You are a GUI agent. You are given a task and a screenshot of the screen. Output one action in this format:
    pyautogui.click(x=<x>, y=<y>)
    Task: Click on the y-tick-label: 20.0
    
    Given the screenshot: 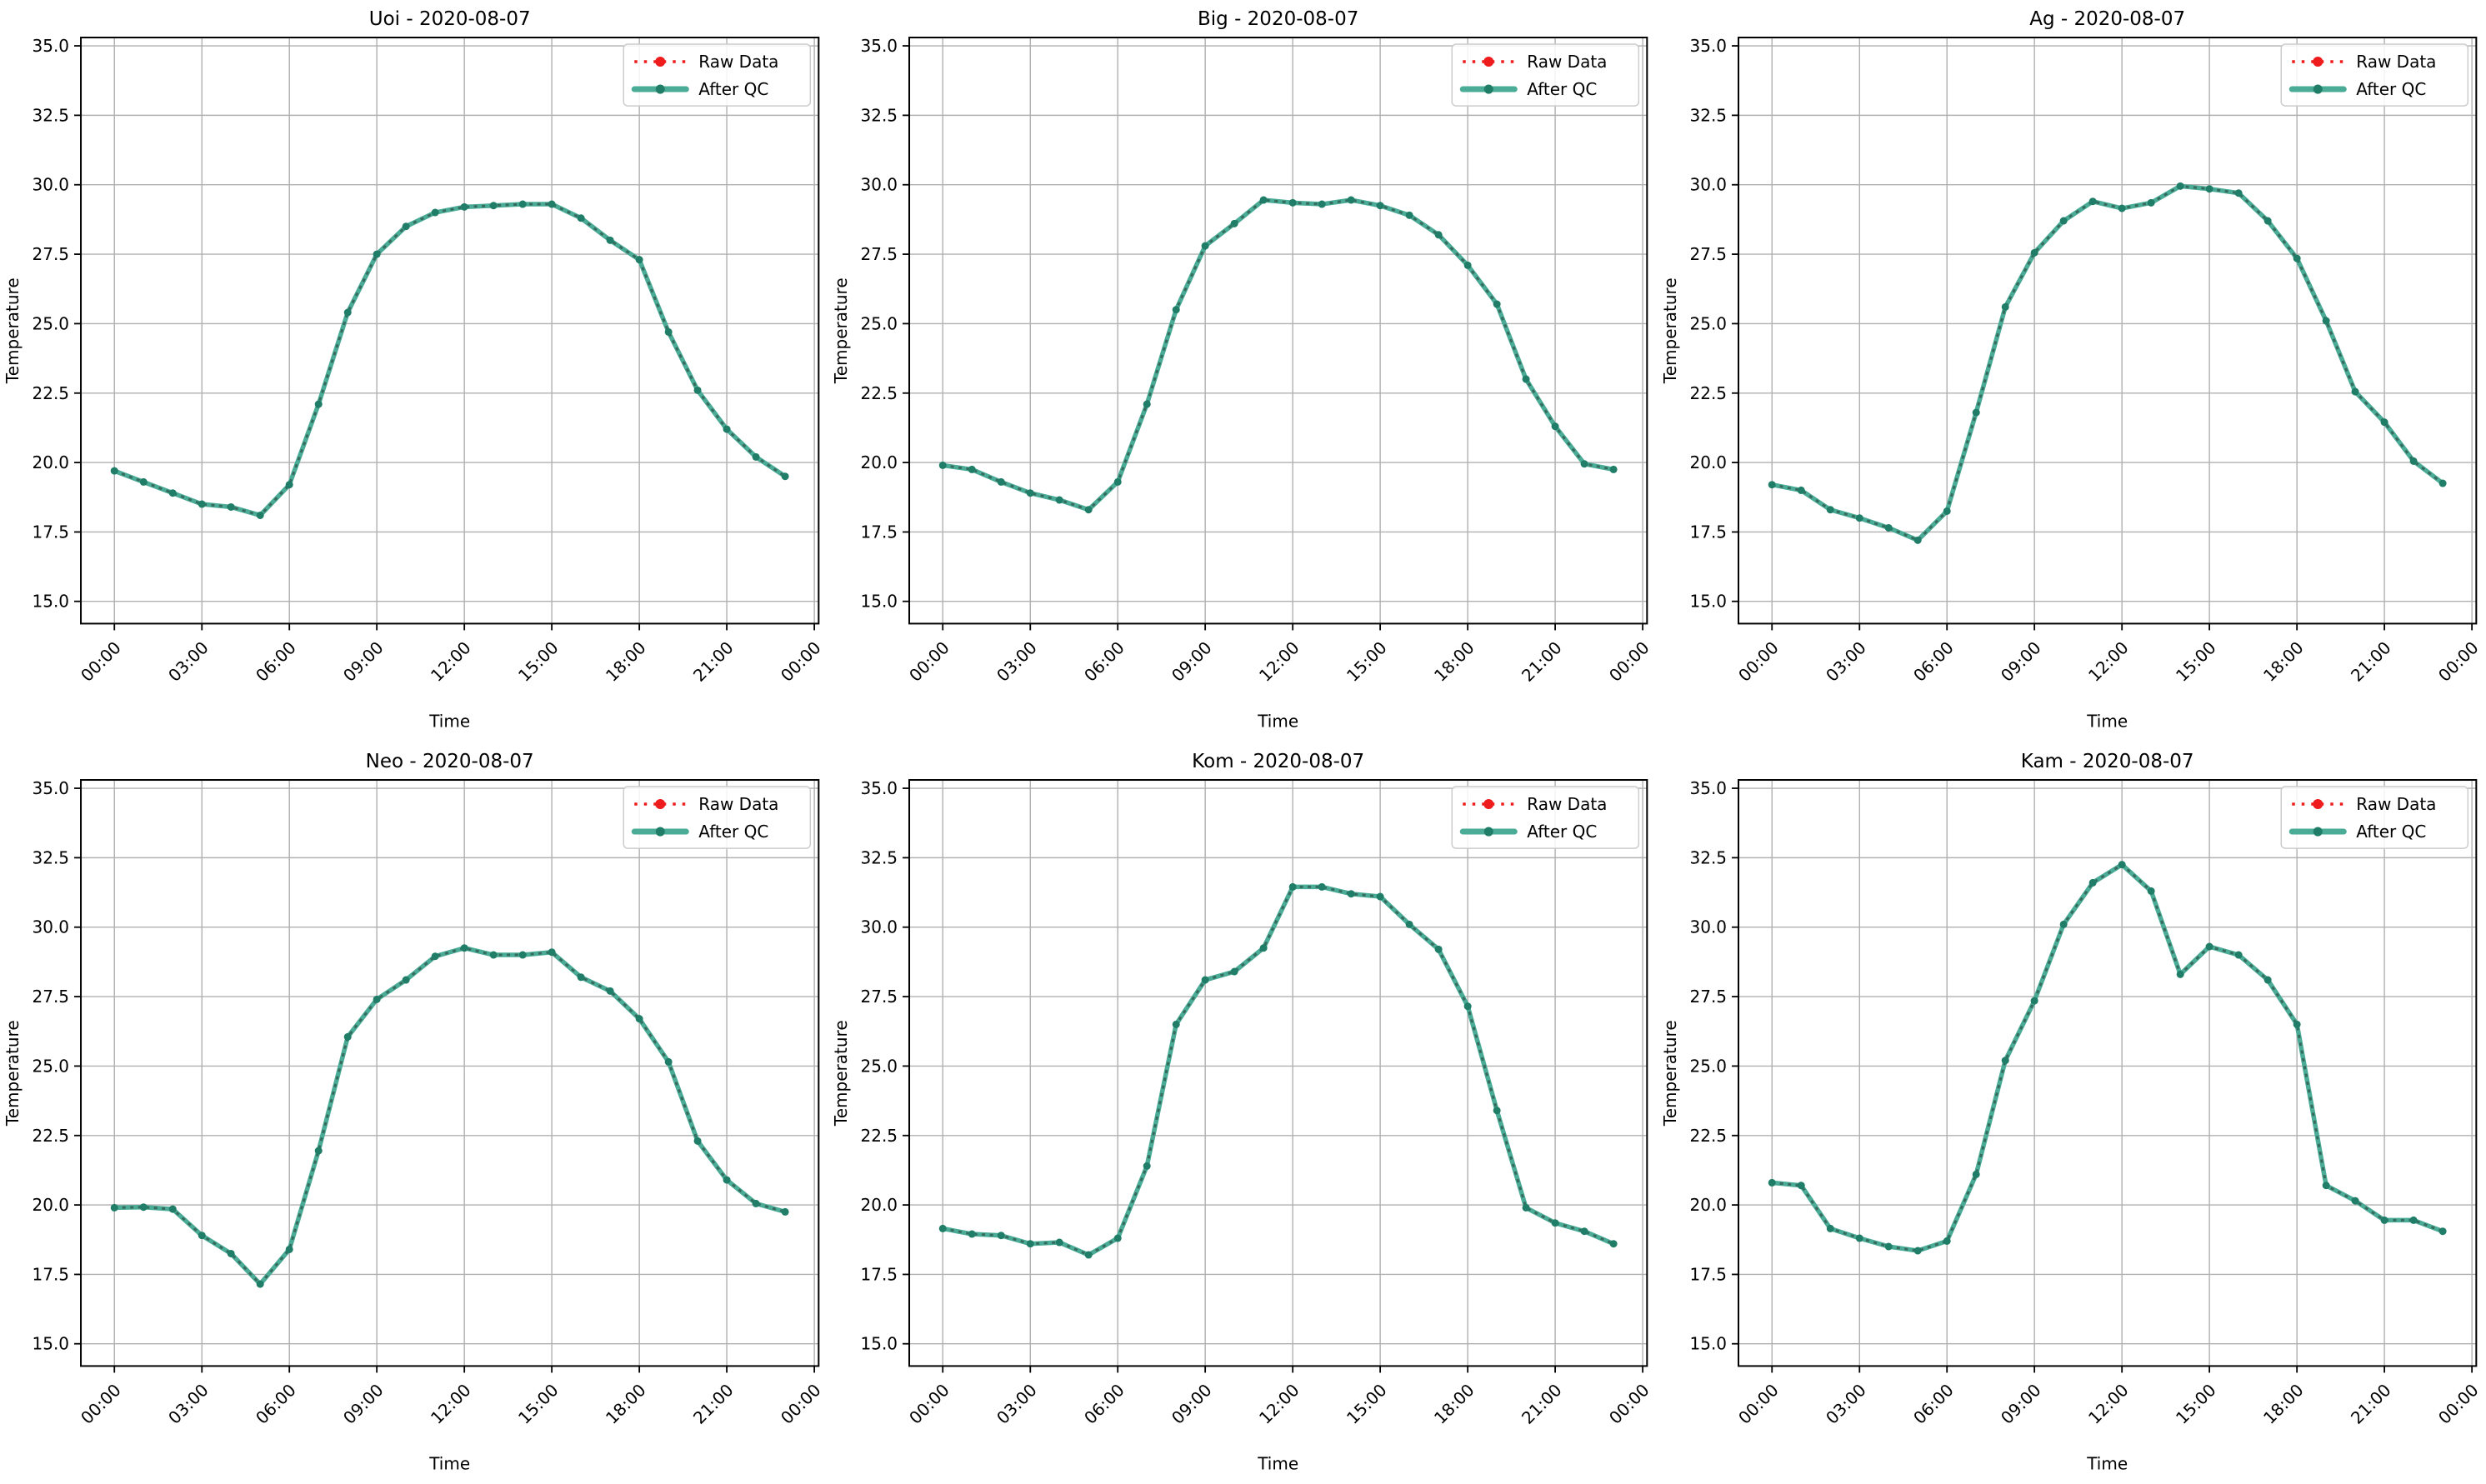 What is the action you would take?
    pyautogui.click(x=51, y=462)
    